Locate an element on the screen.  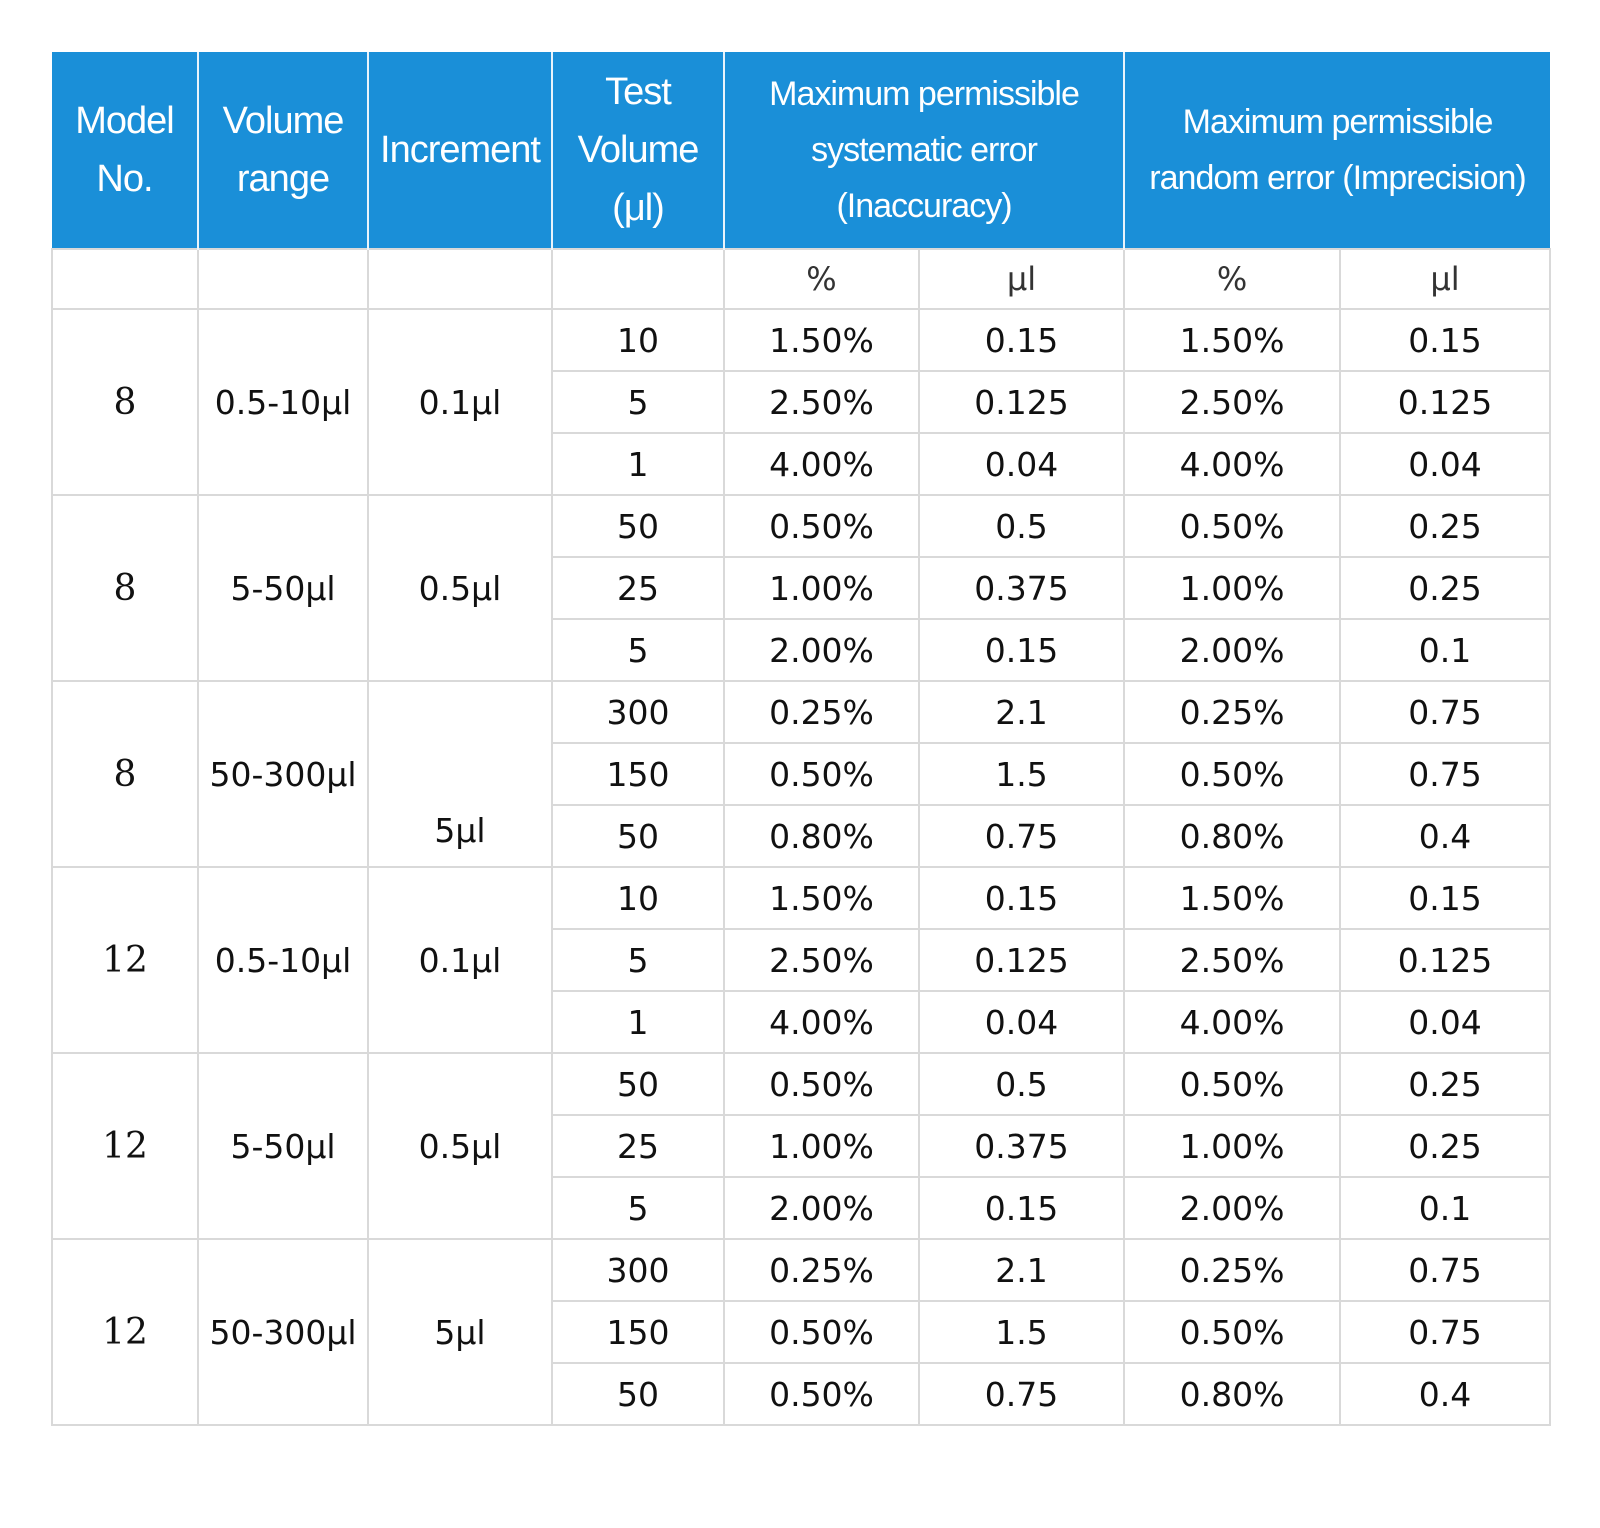
sys-pct-cell: 1.00% is located at coordinates (821, 1146).